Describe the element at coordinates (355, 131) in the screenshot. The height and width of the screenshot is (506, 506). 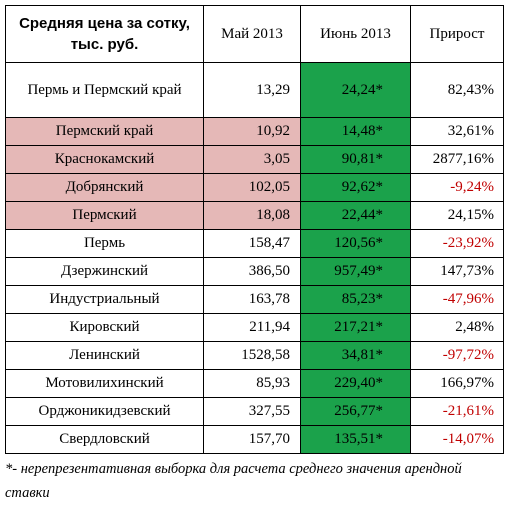
I see `cell-june-price: 14,48*` at that location.